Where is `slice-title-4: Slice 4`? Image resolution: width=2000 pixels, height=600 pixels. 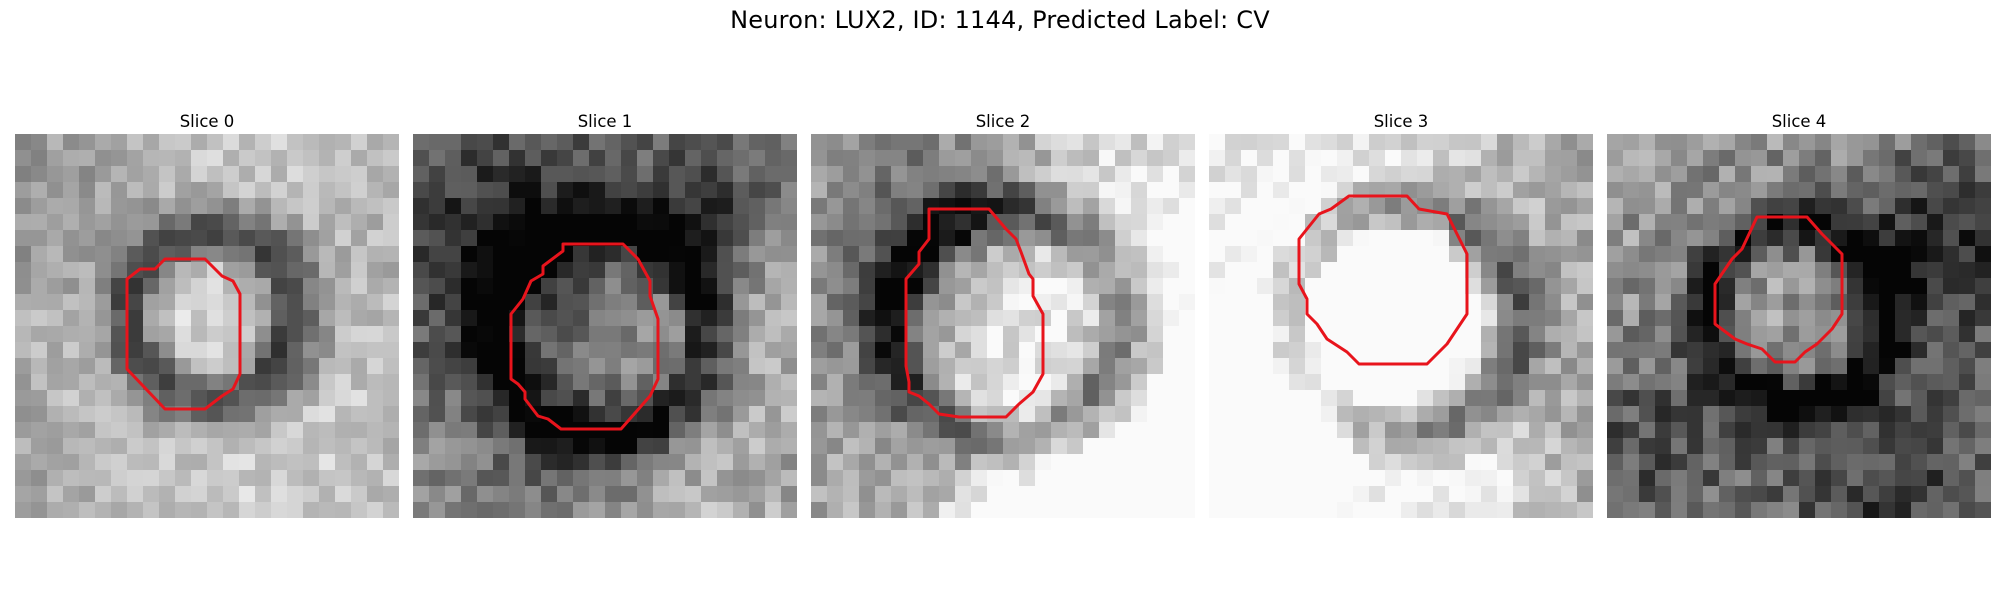
slice-title-4: Slice 4 is located at coordinates (1799, 121).